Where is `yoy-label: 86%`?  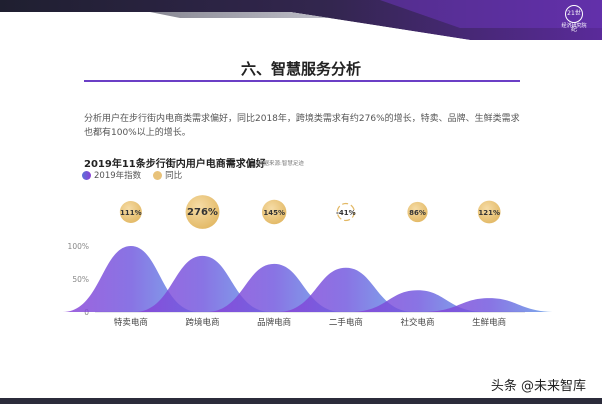
yoy-label: 86% is located at coordinates (417, 213).